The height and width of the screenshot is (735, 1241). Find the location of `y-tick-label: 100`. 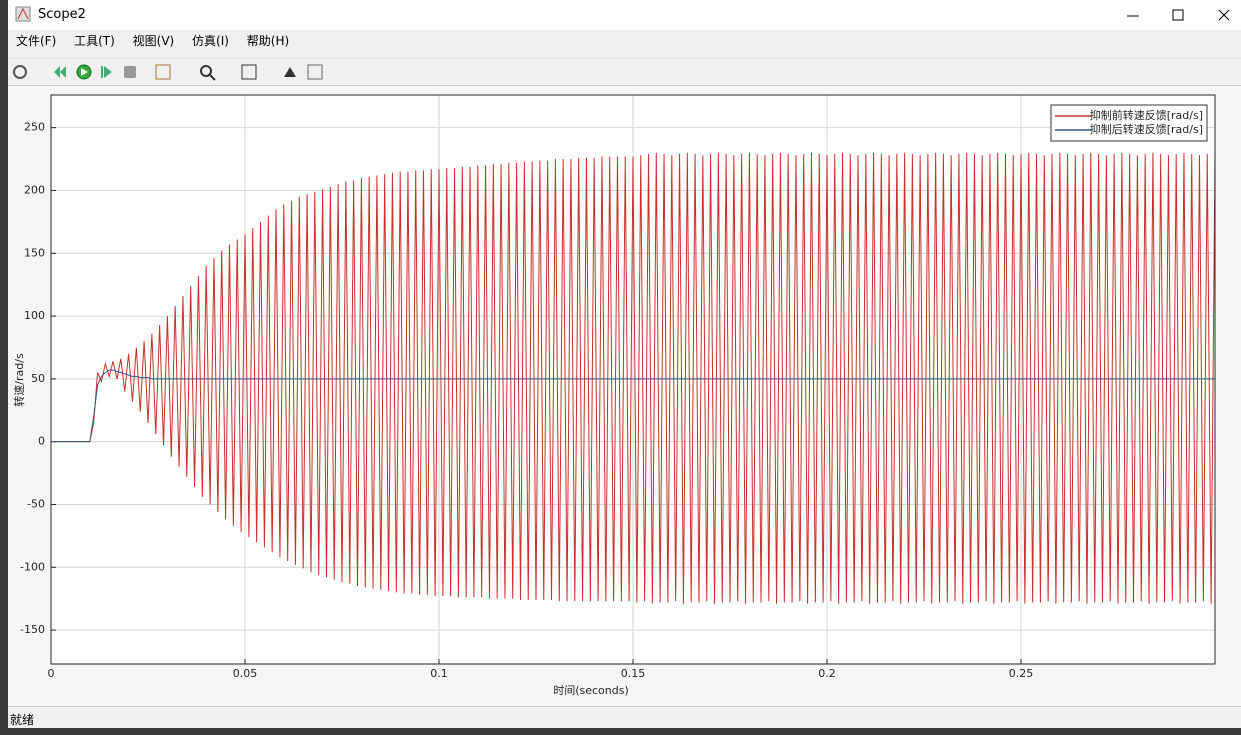

y-tick-label: 100 is located at coordinates (34, 315).